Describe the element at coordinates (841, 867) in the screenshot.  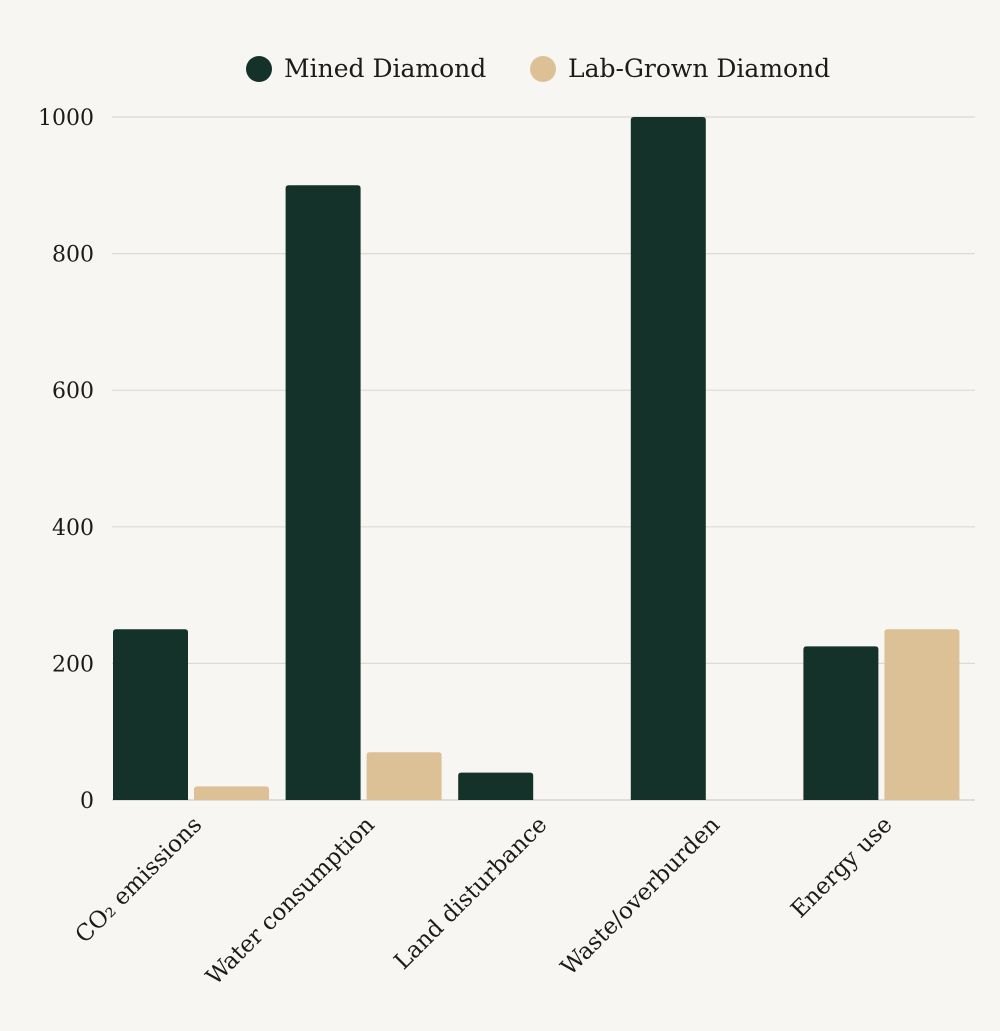
I see `x-tick-label: Energy use` at that location.